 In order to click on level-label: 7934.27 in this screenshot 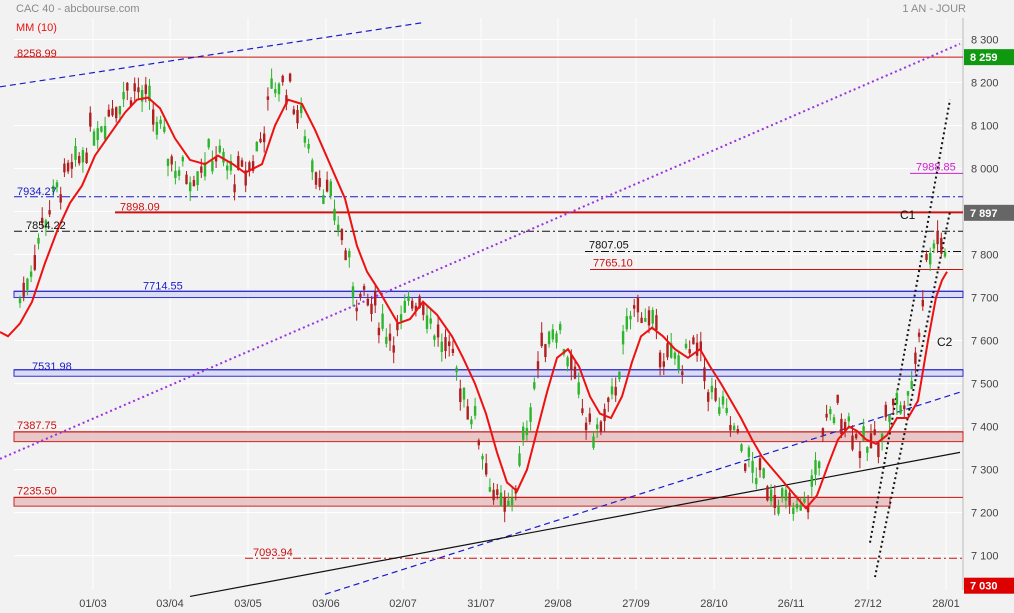, I will do `click(37, 192)`.